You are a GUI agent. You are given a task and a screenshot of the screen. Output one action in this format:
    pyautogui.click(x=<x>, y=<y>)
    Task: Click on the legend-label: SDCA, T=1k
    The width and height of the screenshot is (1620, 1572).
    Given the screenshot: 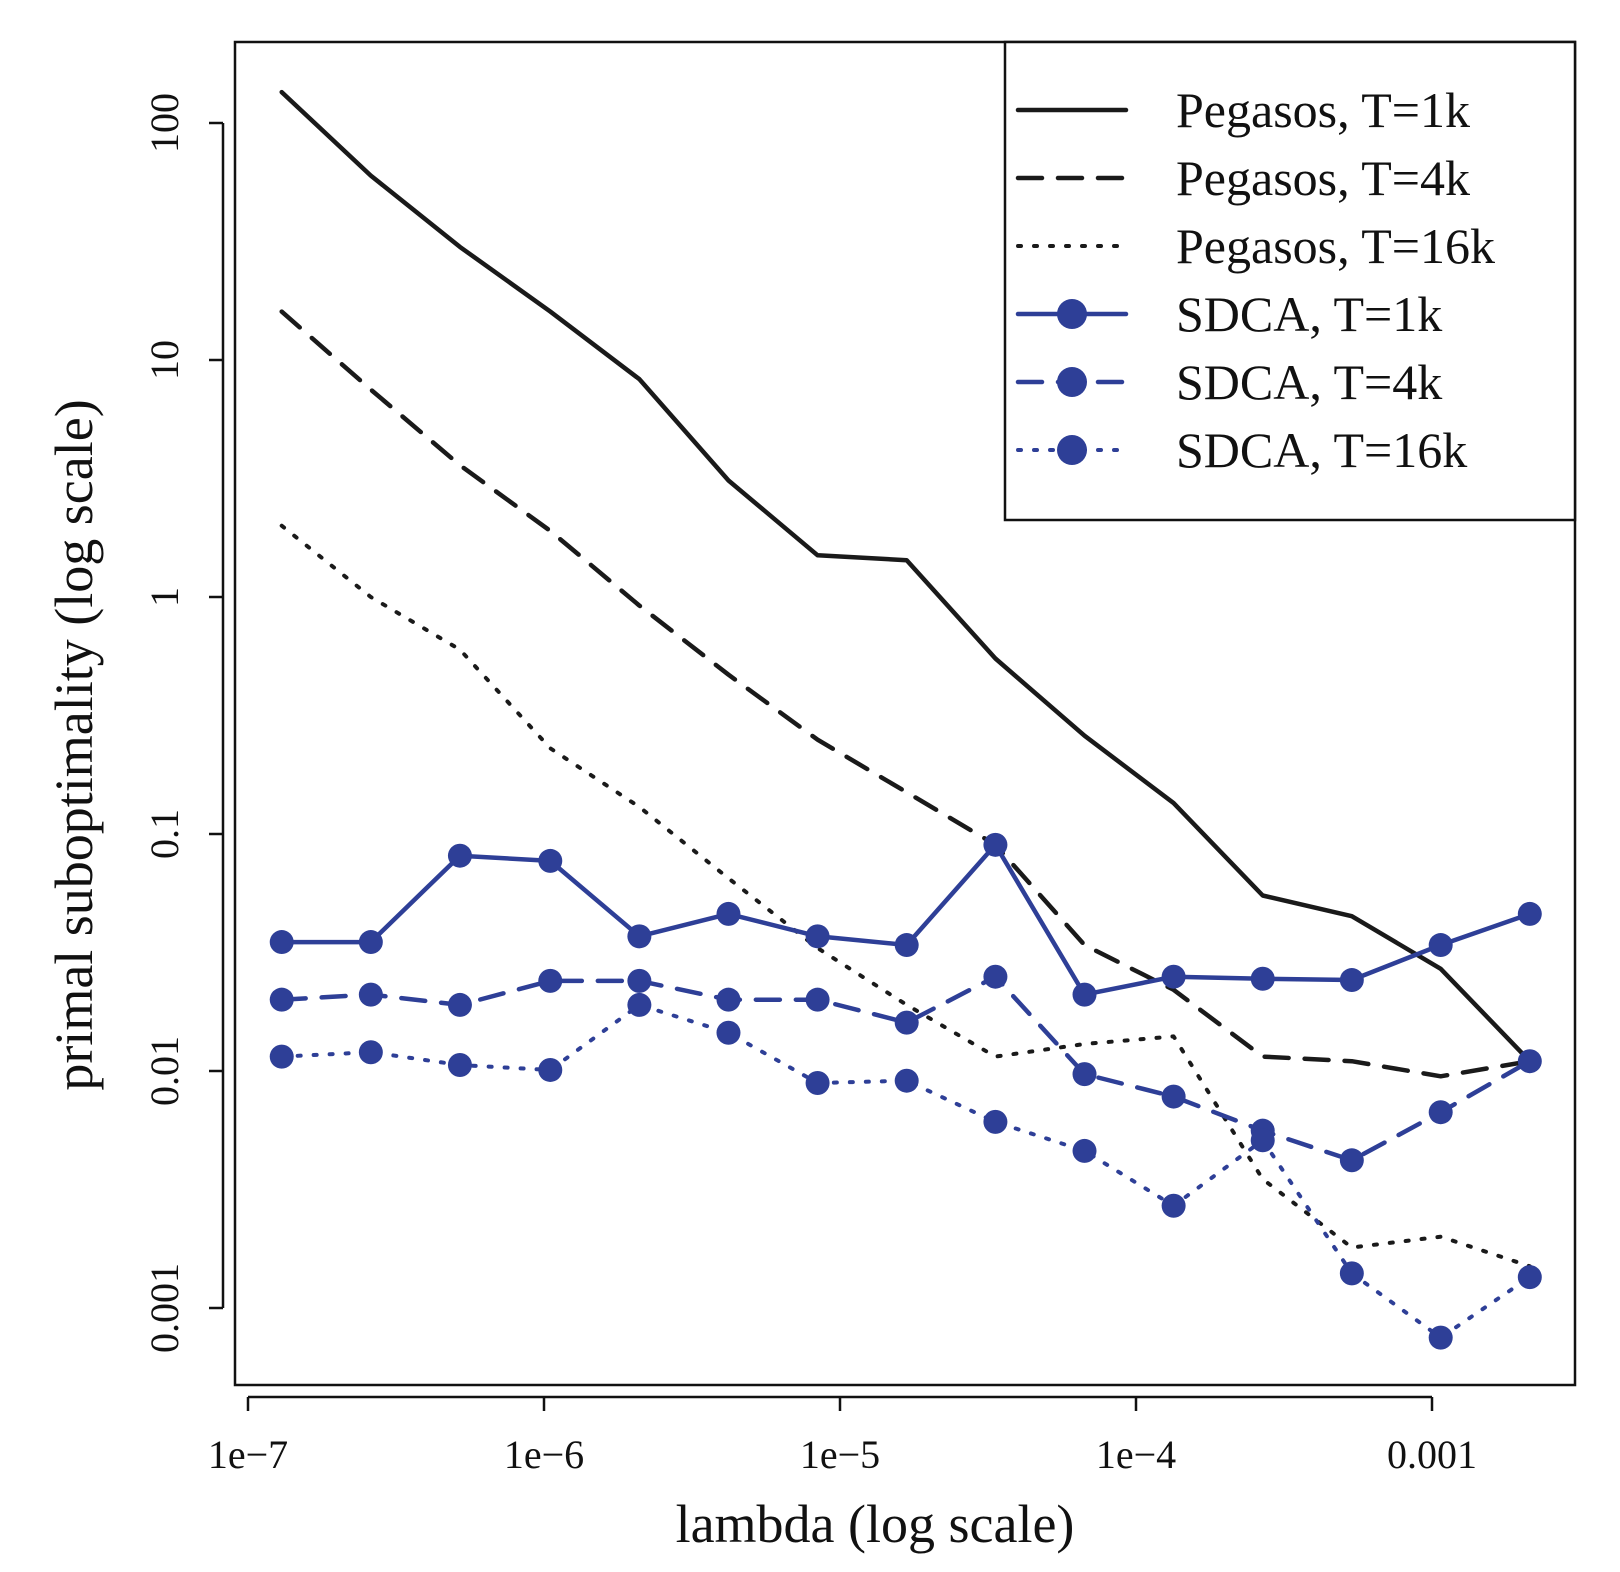 What is the action you would take?
    pyautogui.click(x=1309, y=314)
    